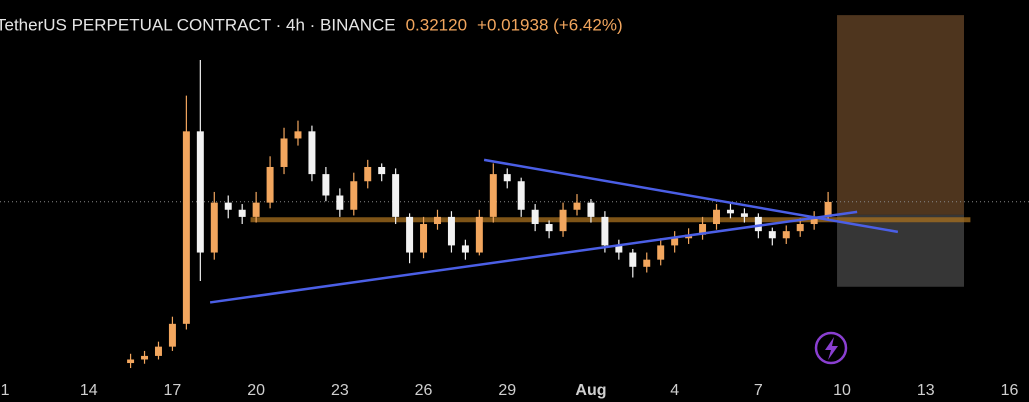 This screenshot has height=402, width=1029. I want to click on x-tick-label: 20, so click(256, 390).